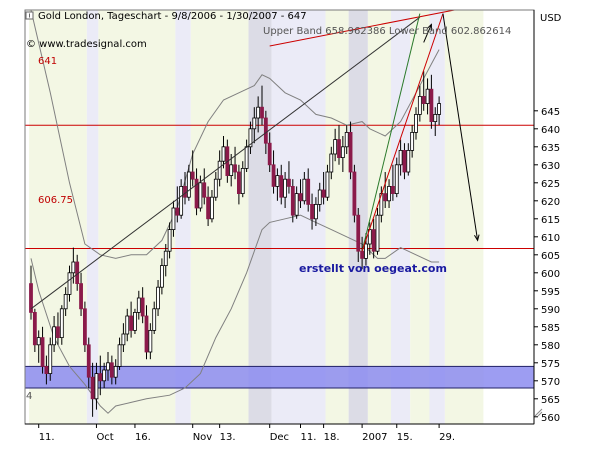  What do you see at coordinates (550, 166) in the screenshot?
I see `y-tick-label: 630` at bounding box center [550, 166].